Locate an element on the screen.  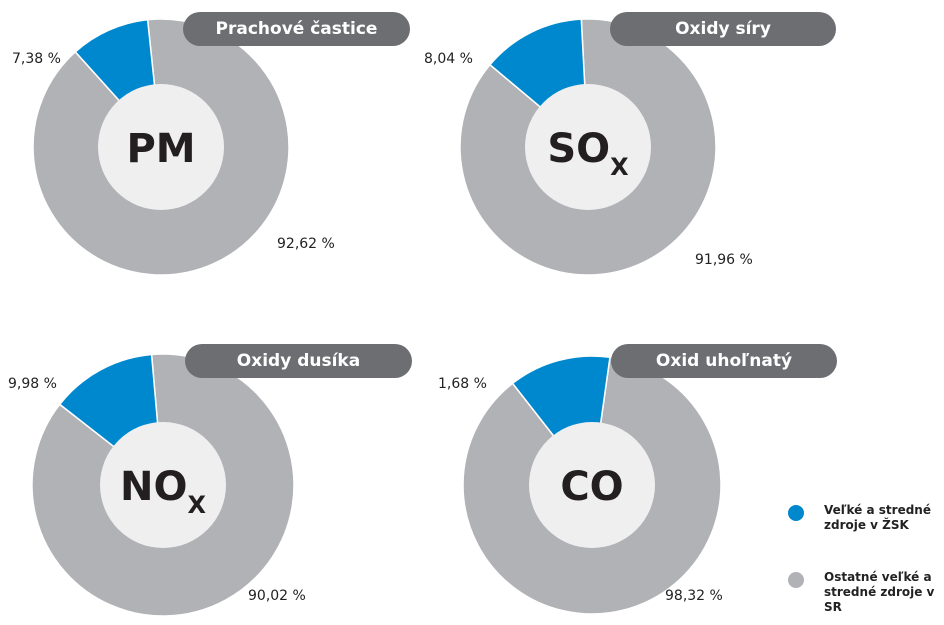
center-label-pm: PM is located at coordinates (160, 149).